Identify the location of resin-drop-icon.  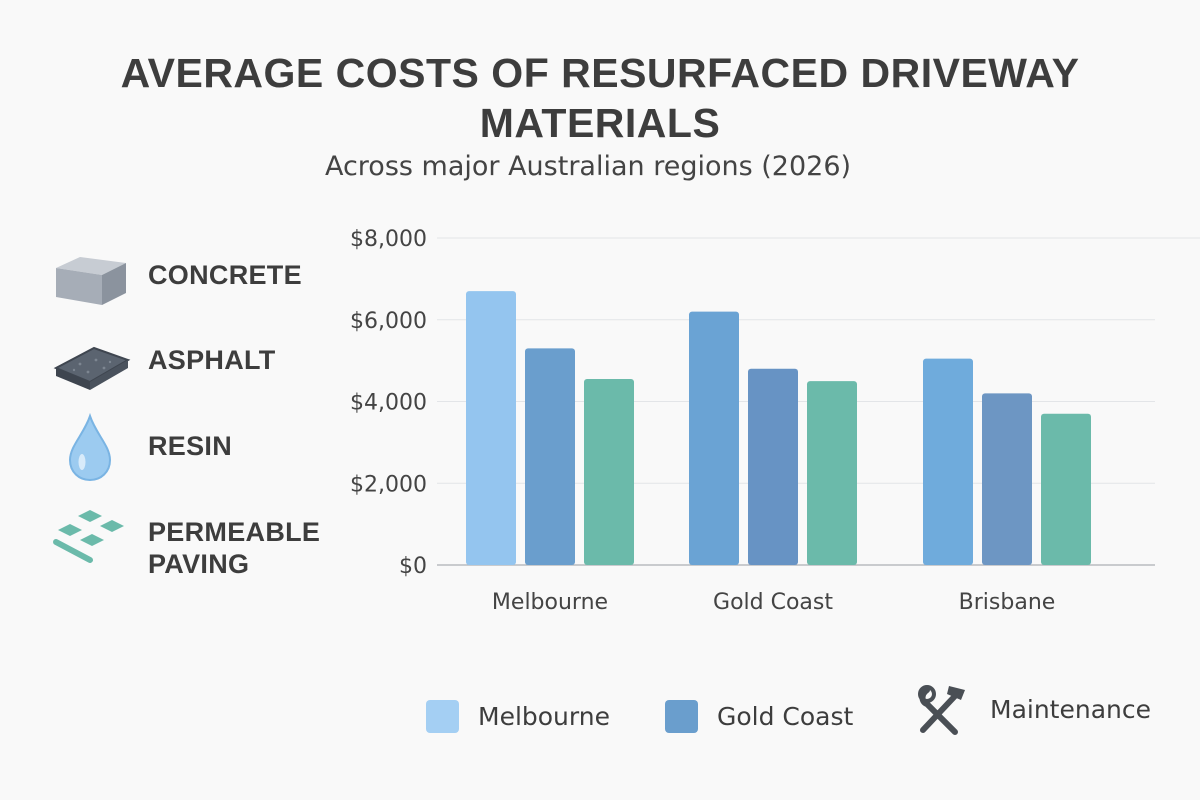
(90, 447).